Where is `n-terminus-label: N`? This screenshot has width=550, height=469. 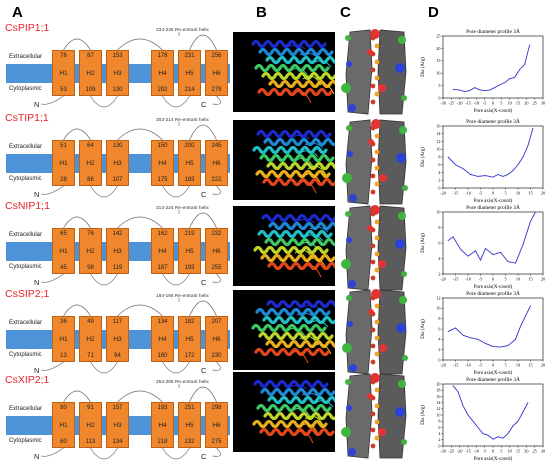 n-terminus-label: N is located at coordinates (37, 282).